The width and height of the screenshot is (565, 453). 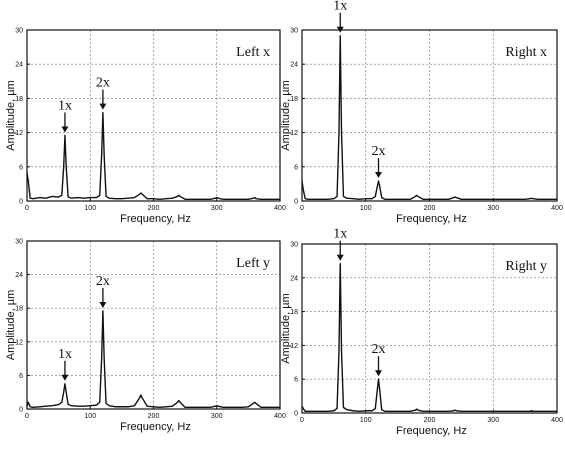 I want to click on panel-title: Right x, so click(x=526, y=52).